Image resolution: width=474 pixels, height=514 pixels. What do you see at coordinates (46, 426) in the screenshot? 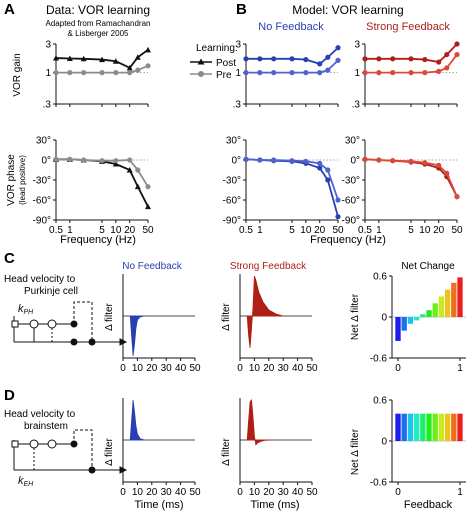
I see `panel-d-title-2: brainstem` at bounding box center [46, 426].